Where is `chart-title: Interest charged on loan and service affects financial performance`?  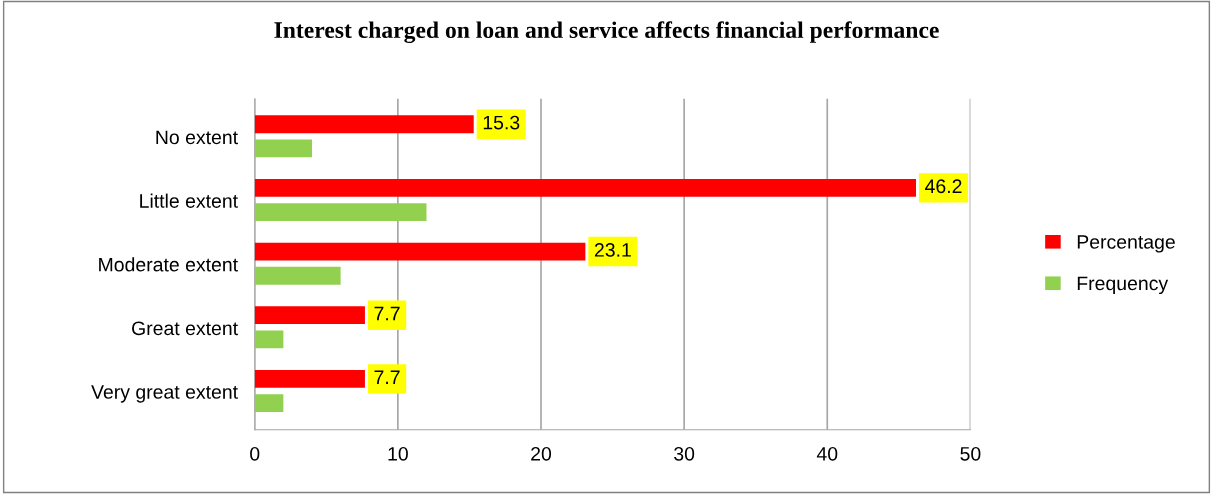
chart-title: Interest charged on loan and service affects financial performance is located at coordinates (606, 32).